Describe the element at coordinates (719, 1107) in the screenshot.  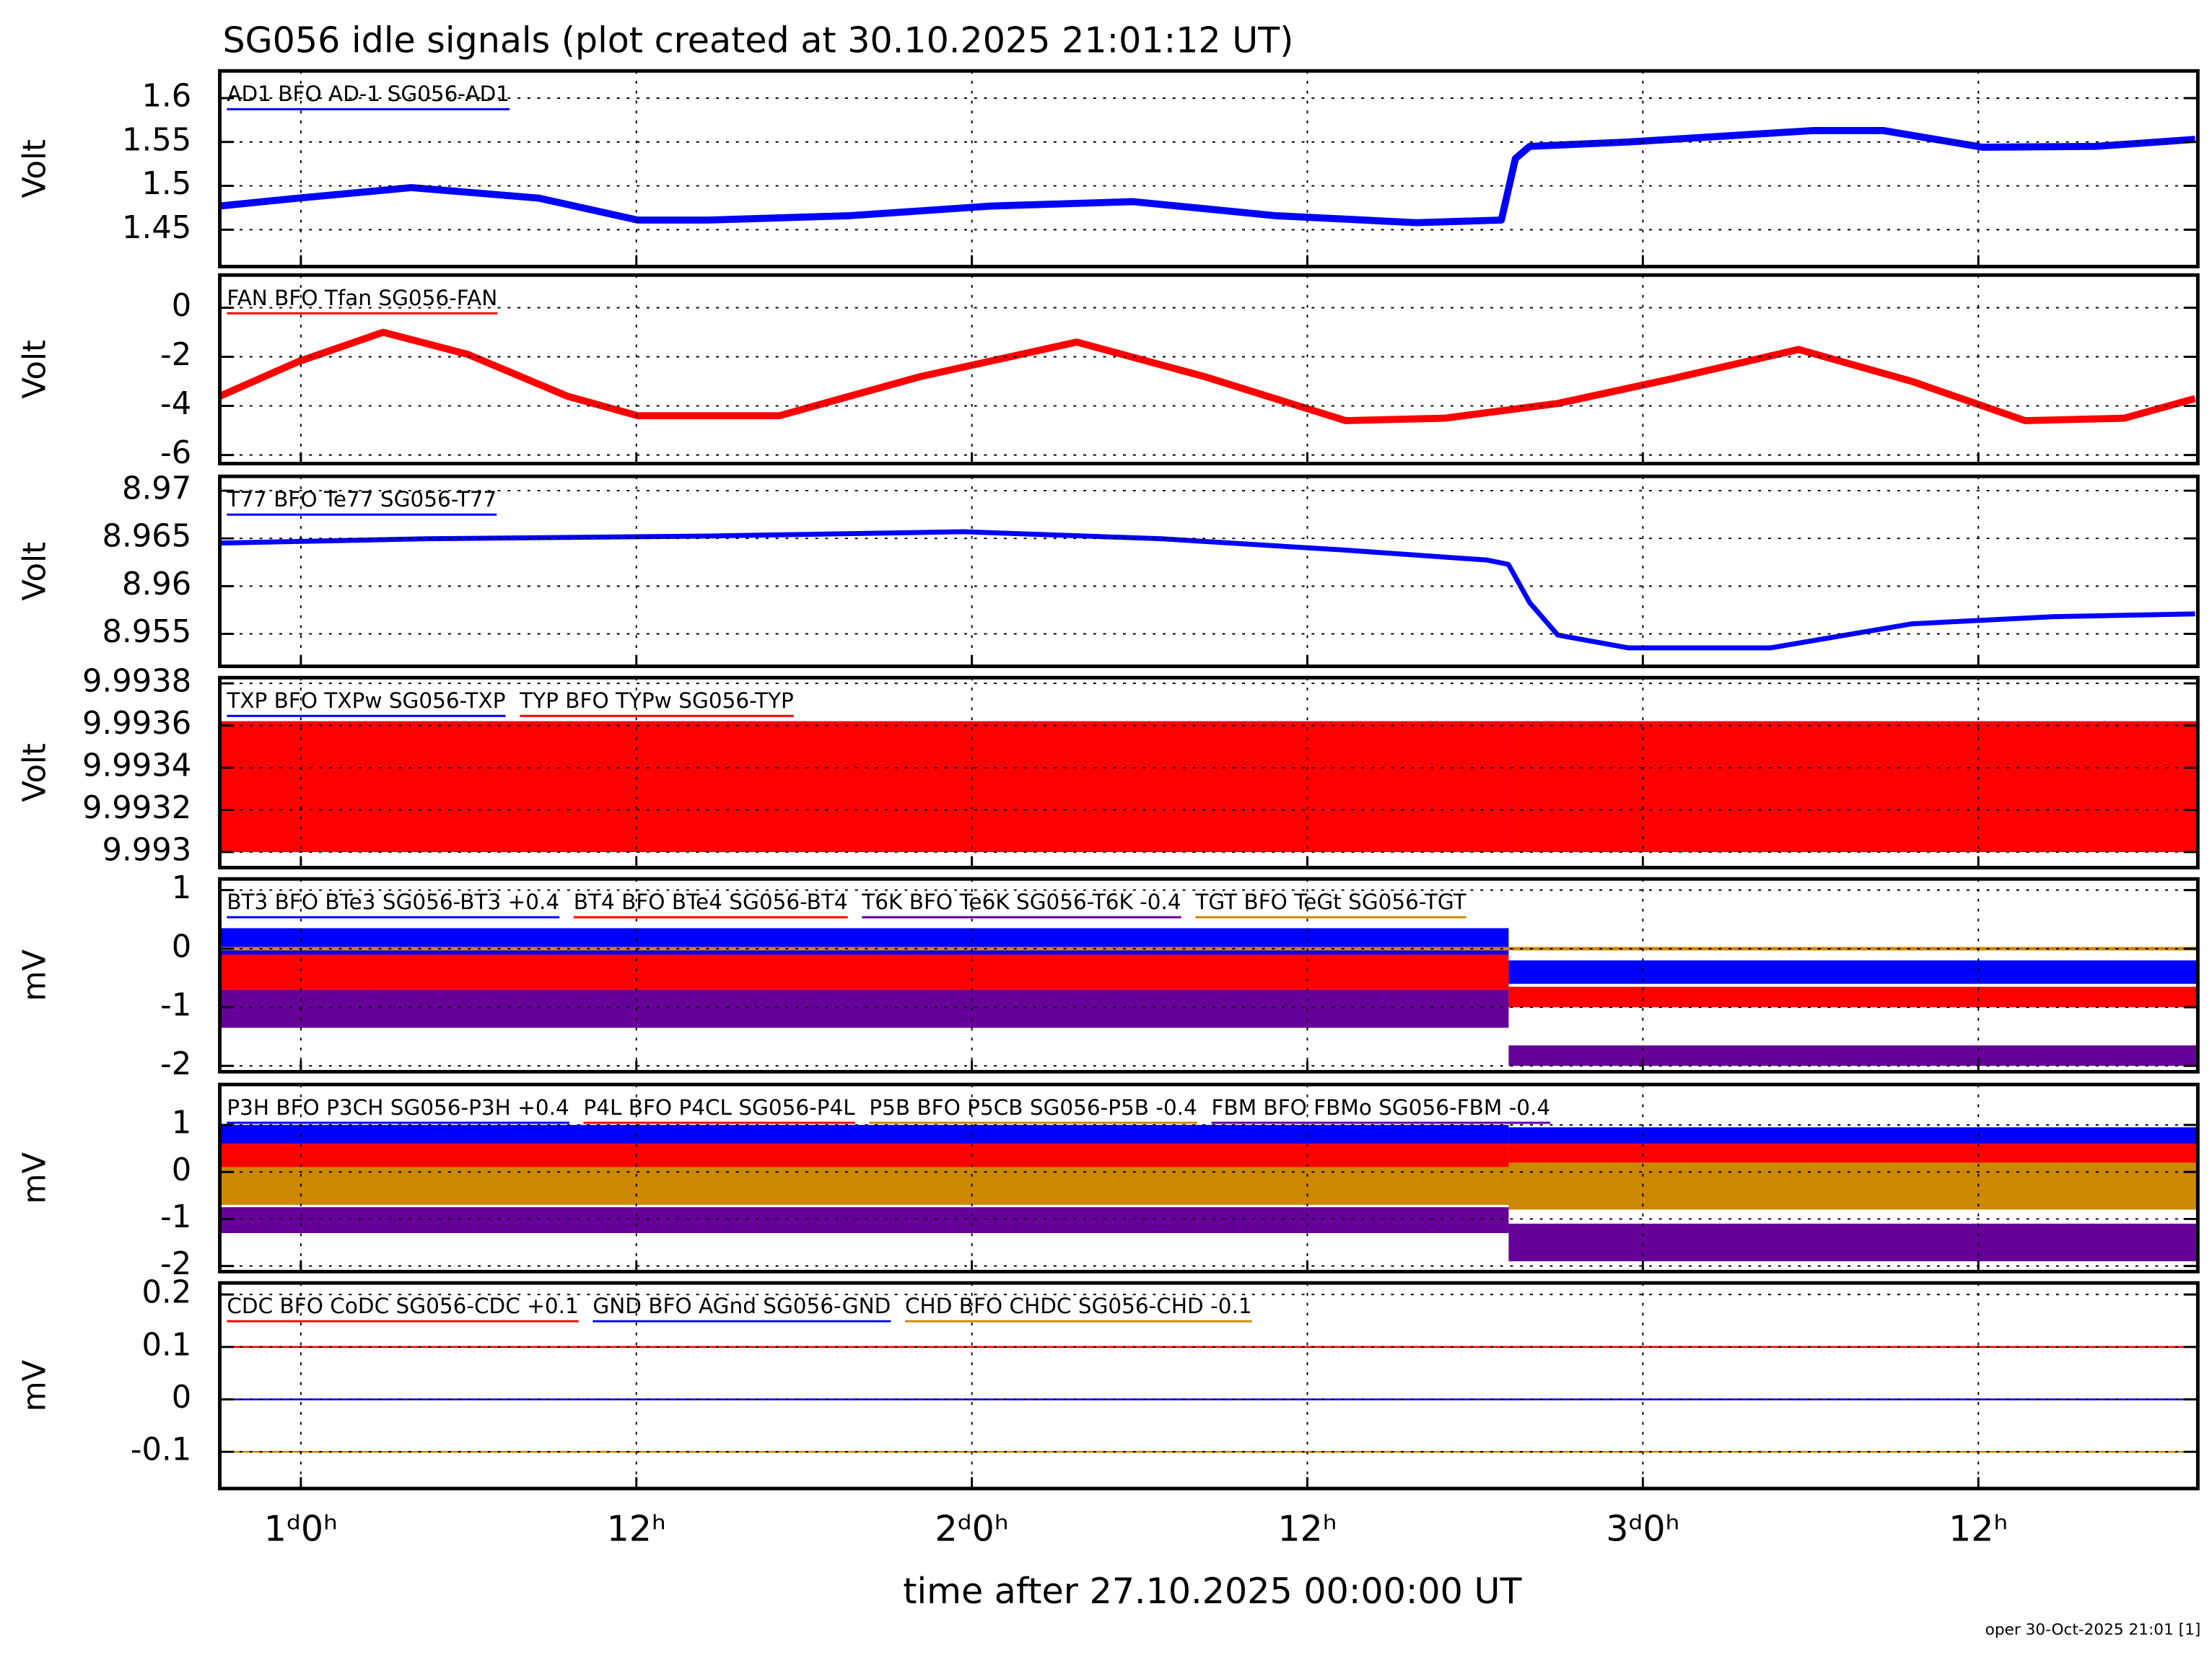
I see `legend-label: P4L BFO P4CL SG056-P4L` at that location.